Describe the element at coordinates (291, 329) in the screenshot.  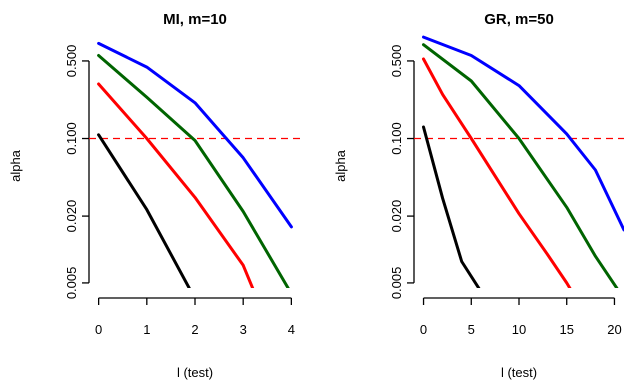
I see `x-tick-label: 4` at that location.